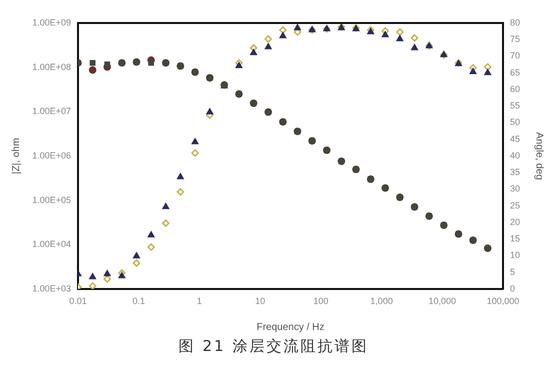  Describe the element at coordinates (515, 155) in the screenshot. I see `y2-tick-label: 40` at that location.